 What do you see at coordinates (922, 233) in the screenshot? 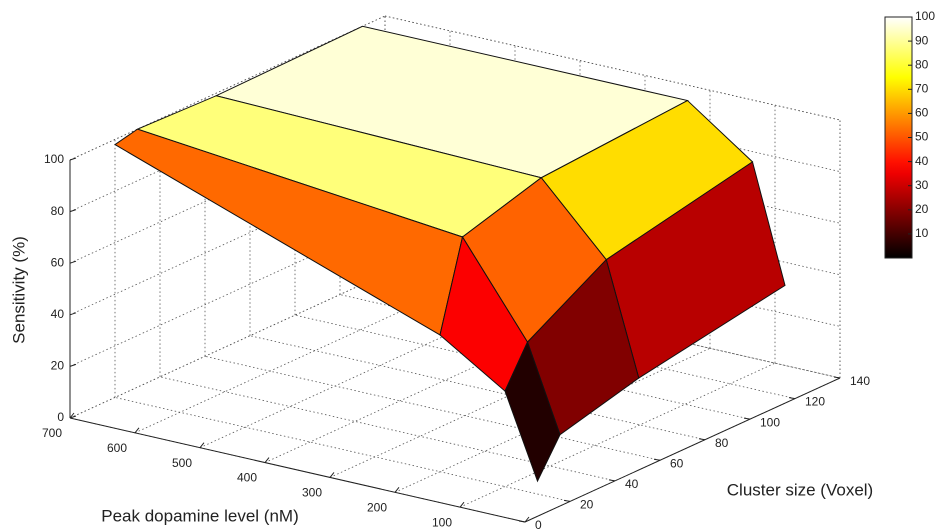
I see `colorbar-tick-label: 10` at bounding box center [922, 233].